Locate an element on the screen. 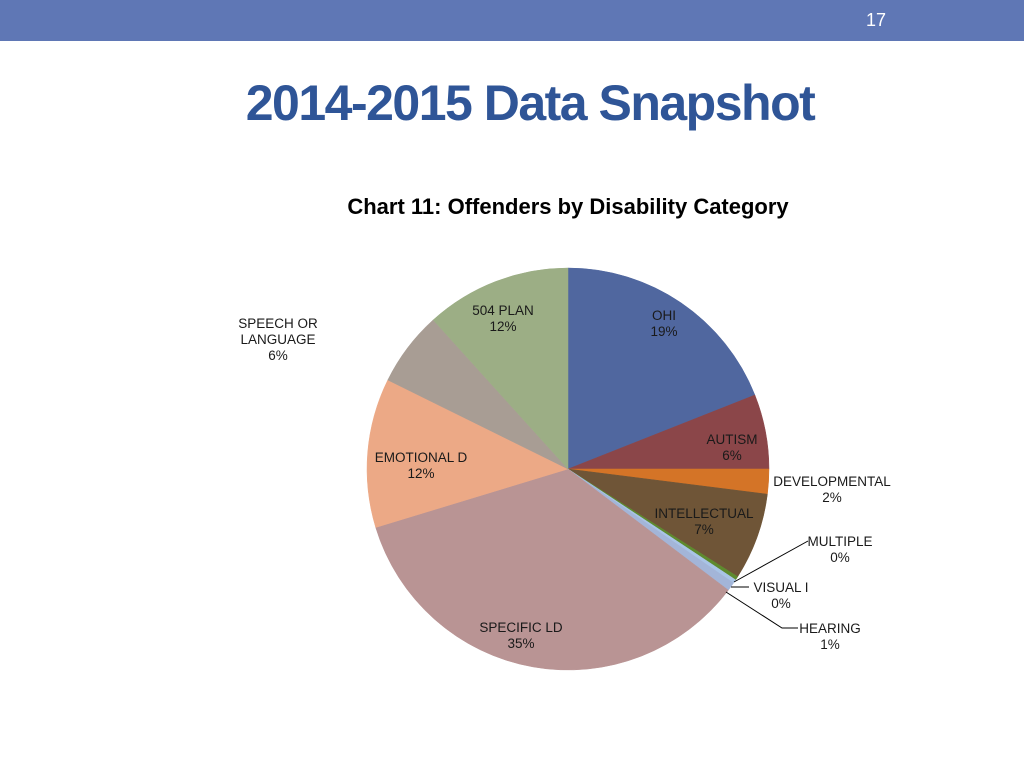 The width and height of the screenshot is (1024, 768). pie-slice-504-plan is located at coordinates (500, 368).